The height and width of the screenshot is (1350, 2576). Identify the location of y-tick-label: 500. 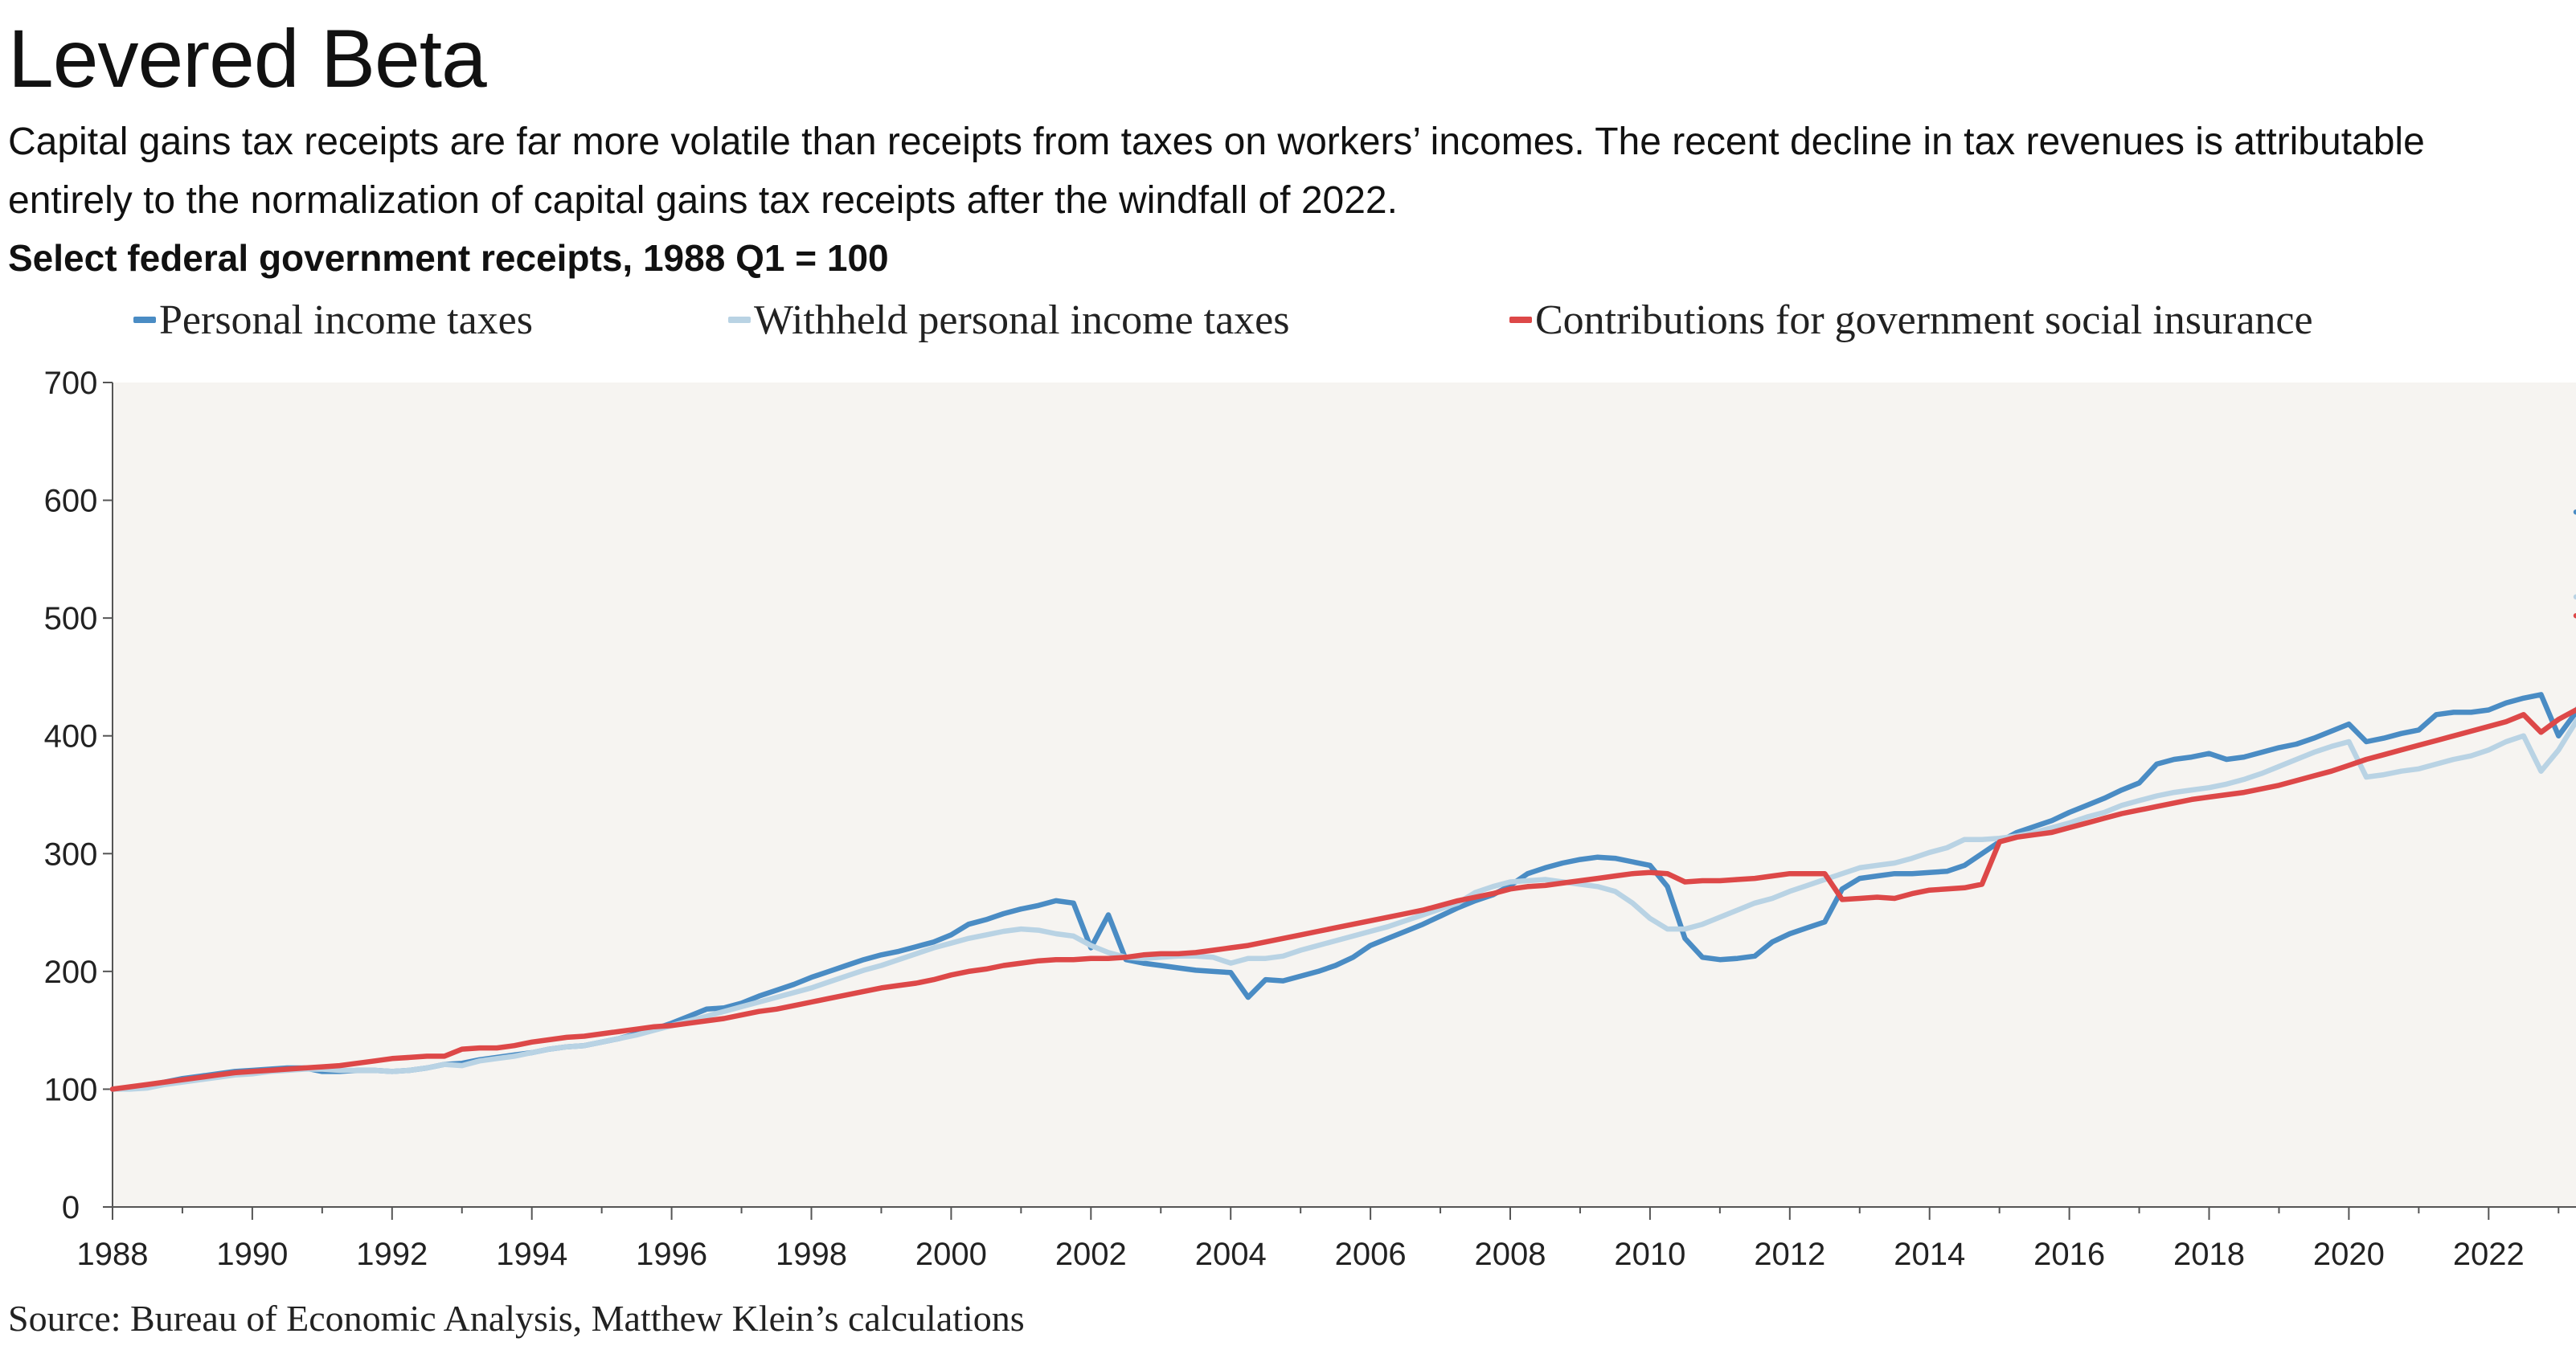
(71, 618).